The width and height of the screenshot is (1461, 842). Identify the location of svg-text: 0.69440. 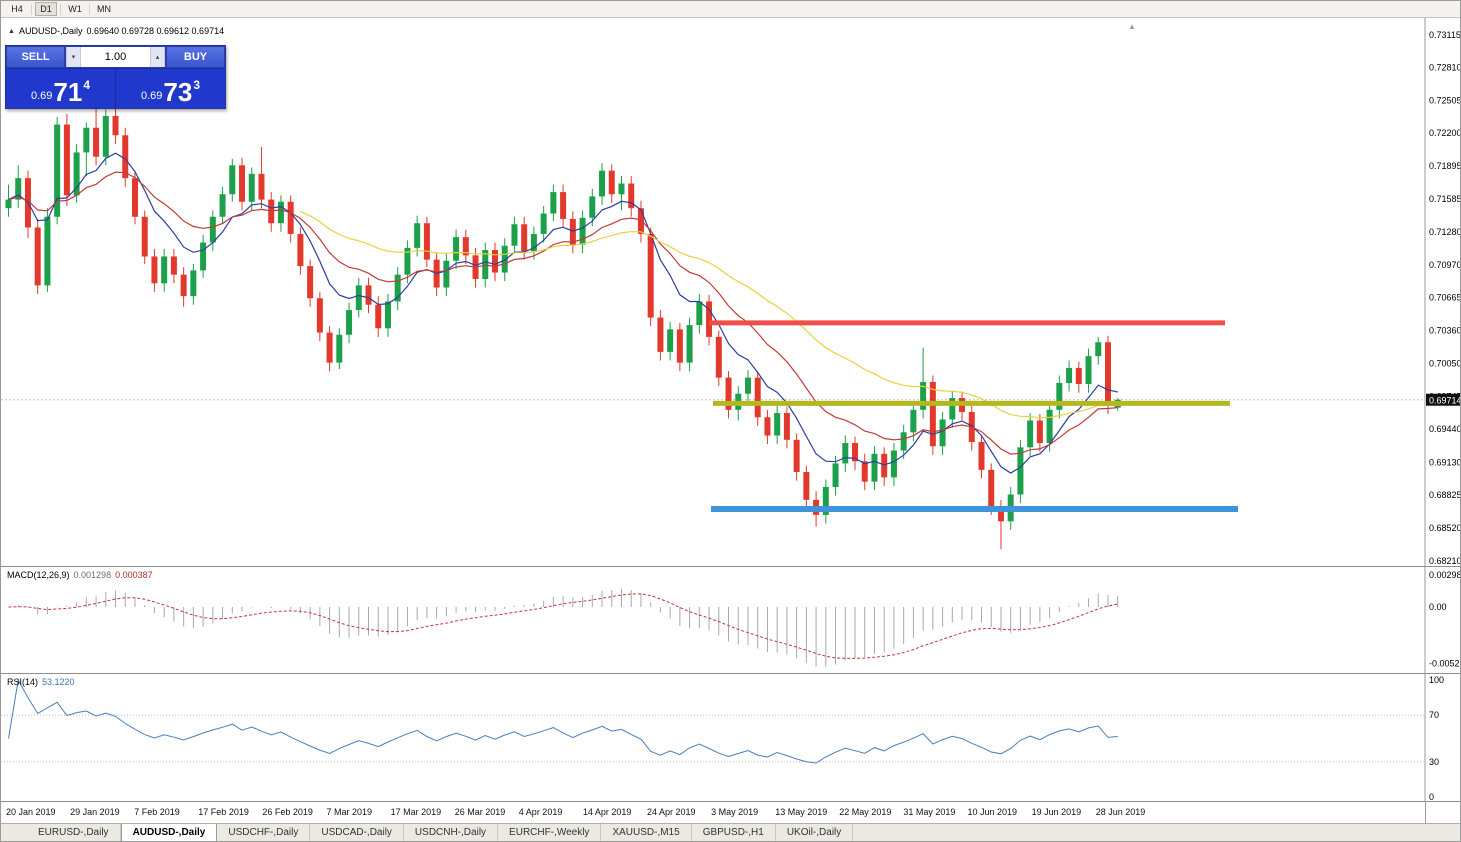
(1445, 429).